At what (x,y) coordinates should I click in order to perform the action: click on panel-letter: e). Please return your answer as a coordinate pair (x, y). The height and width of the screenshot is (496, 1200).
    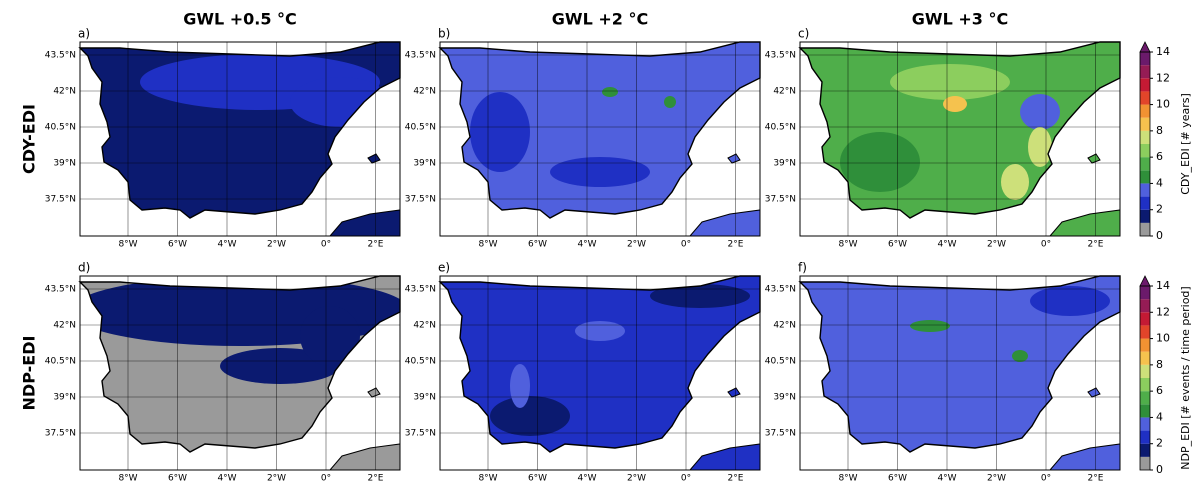
    Looking at the image, I should click on (444, 268).